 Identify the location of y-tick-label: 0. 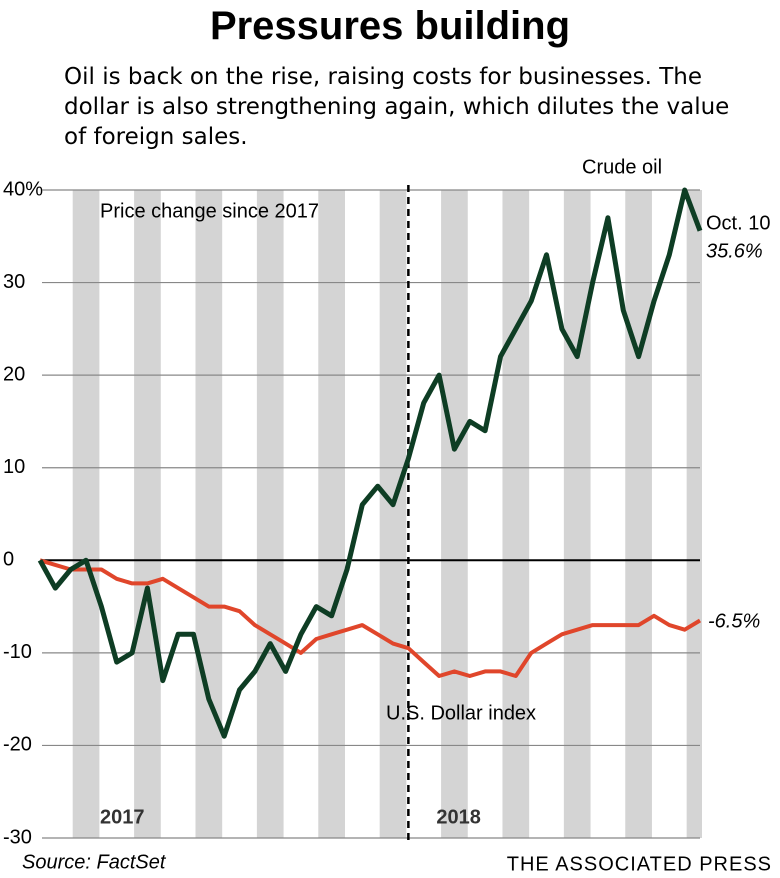
(8, 560).